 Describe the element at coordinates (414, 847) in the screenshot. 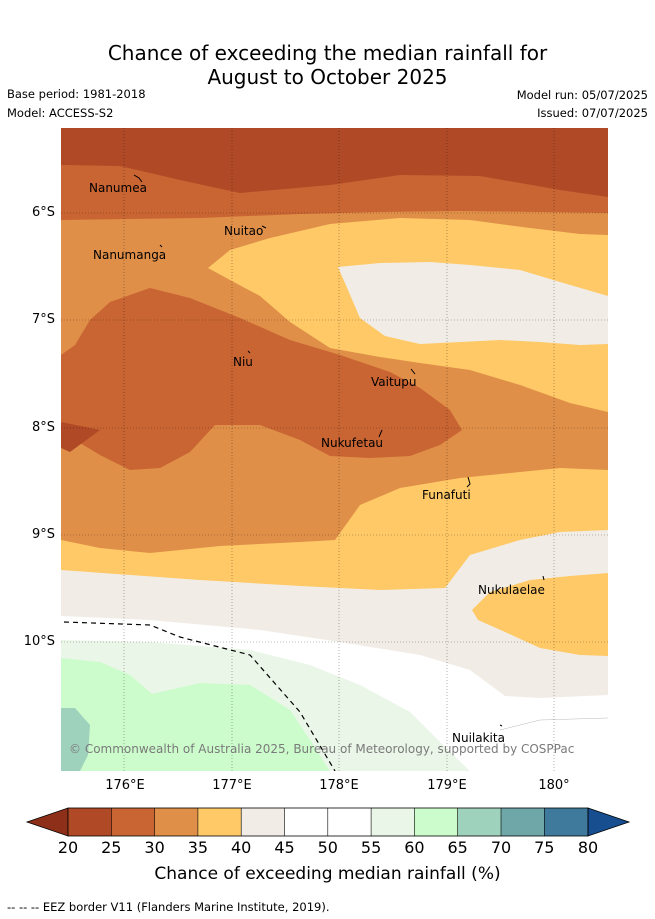

I see `colorbar-tick: 60` at that location.